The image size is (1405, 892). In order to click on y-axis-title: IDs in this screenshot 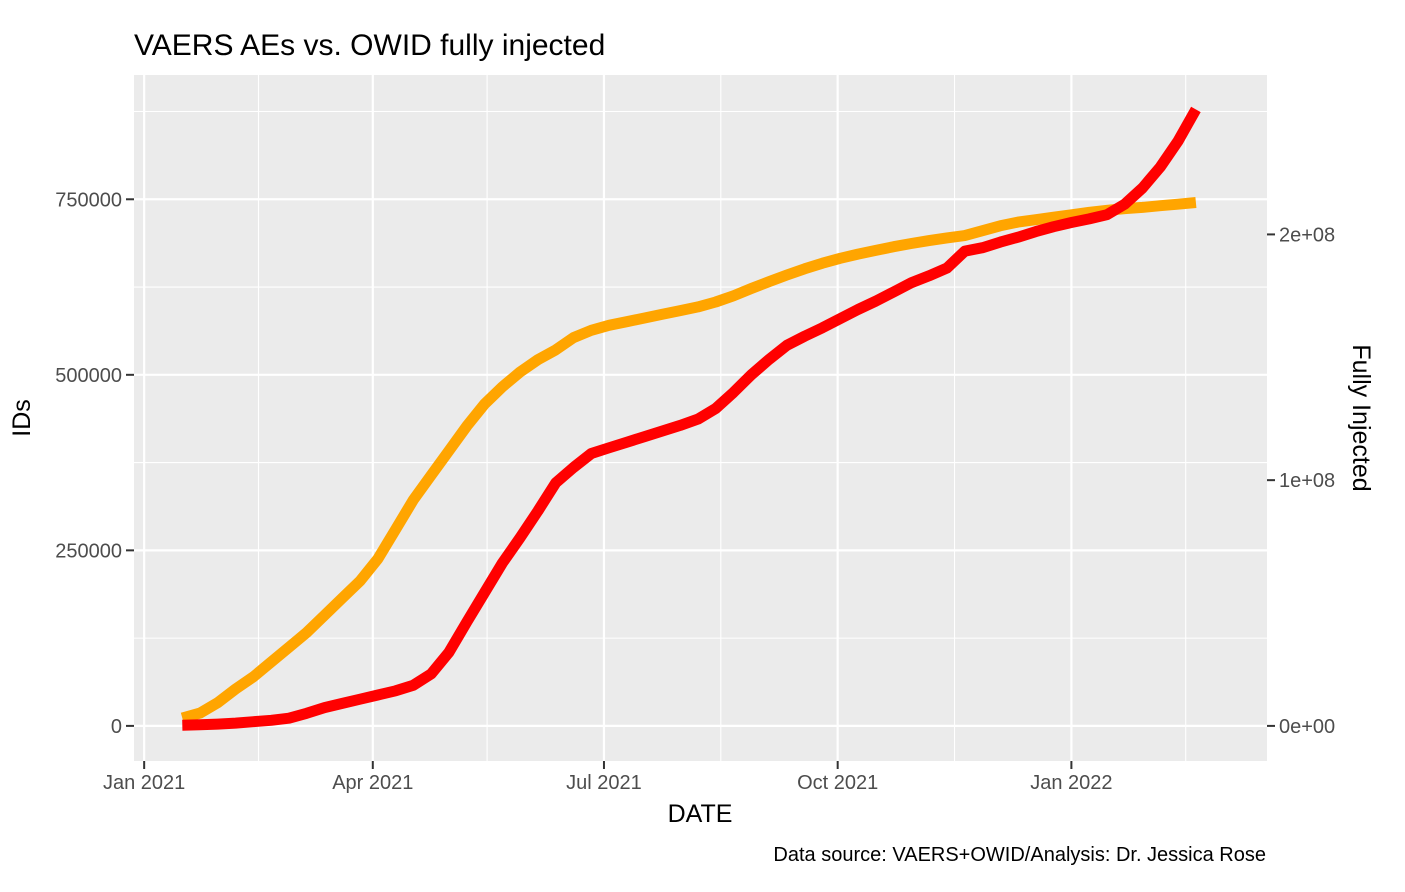, I will do `click(22, 418)`.